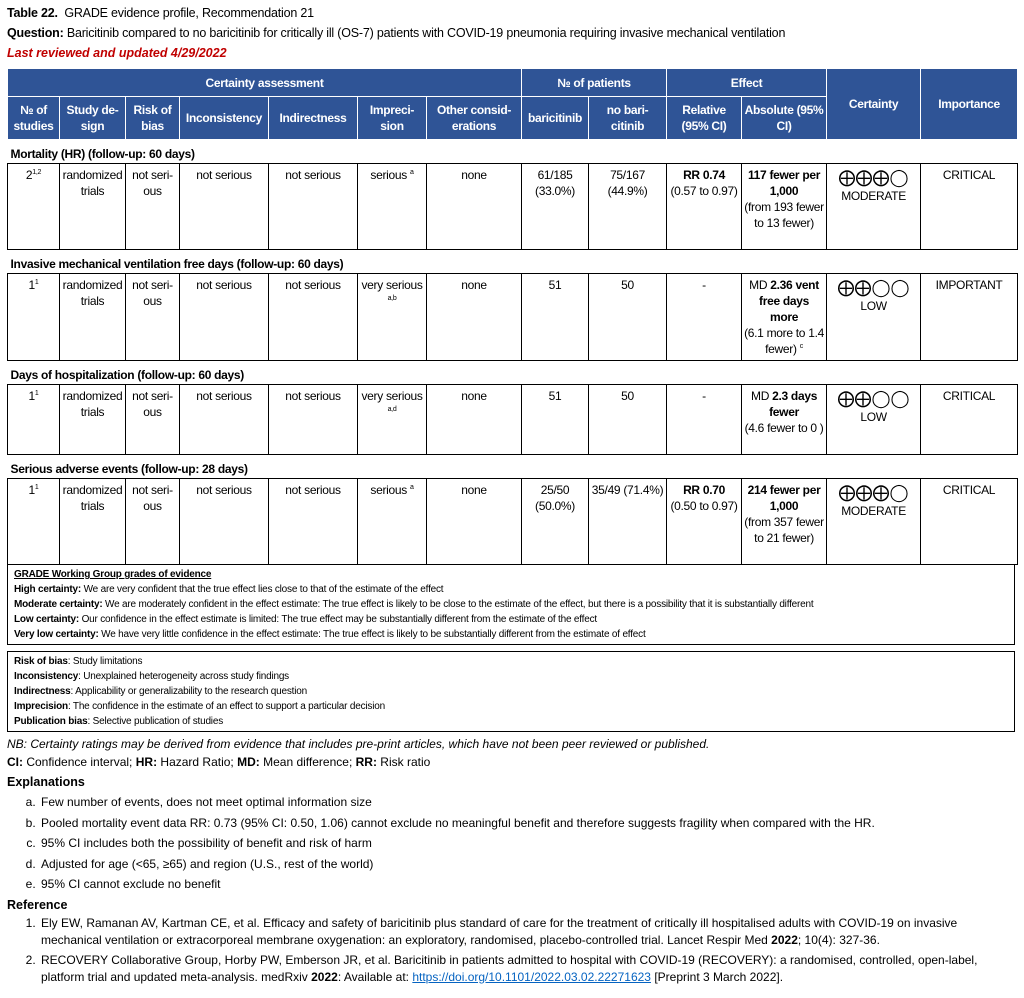  Describe the element at coordinates (704, 317) in the screenshot. I see `relative-cell: -` at that location.